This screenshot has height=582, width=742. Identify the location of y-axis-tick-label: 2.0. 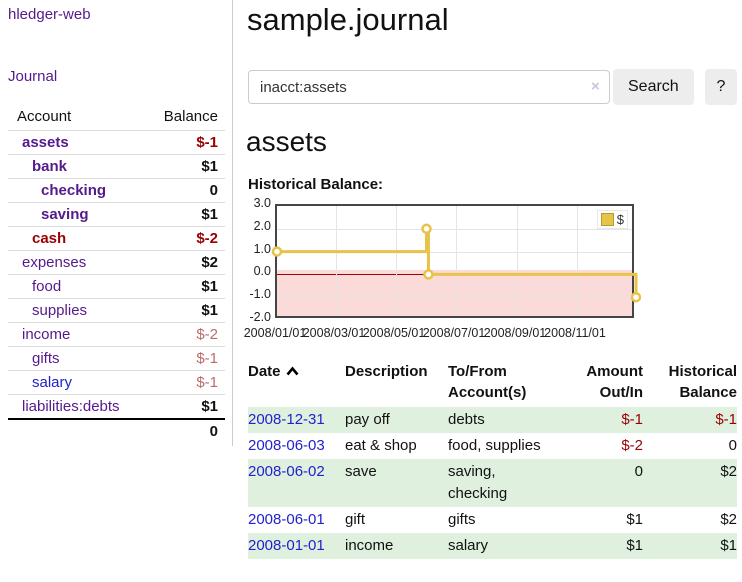
(262, 225).